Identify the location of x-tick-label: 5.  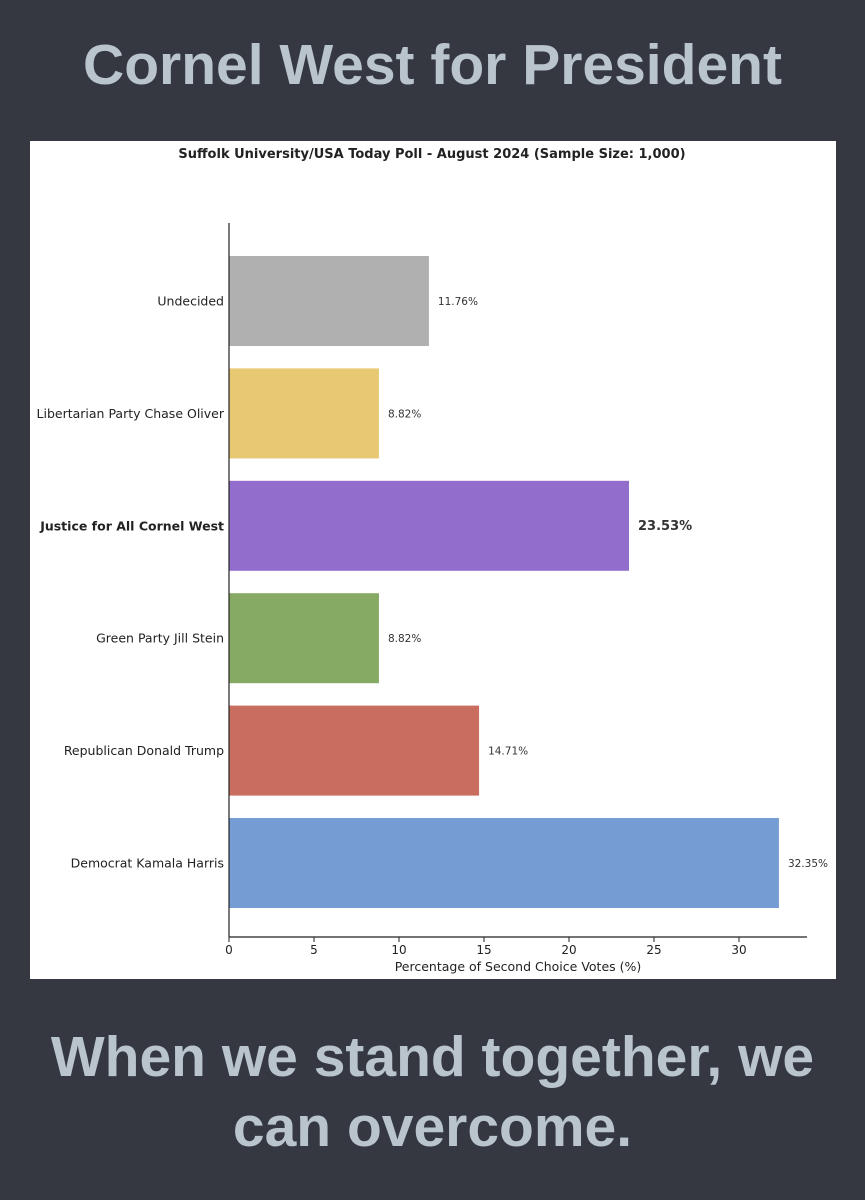
(314, 950).